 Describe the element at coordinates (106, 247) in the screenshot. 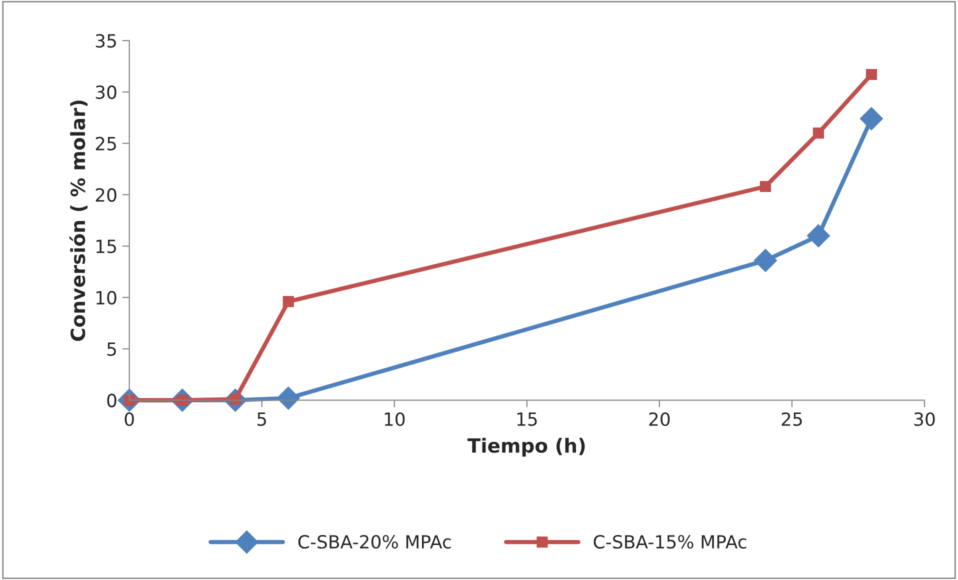

I see `y-tick-label: 15` at that location.